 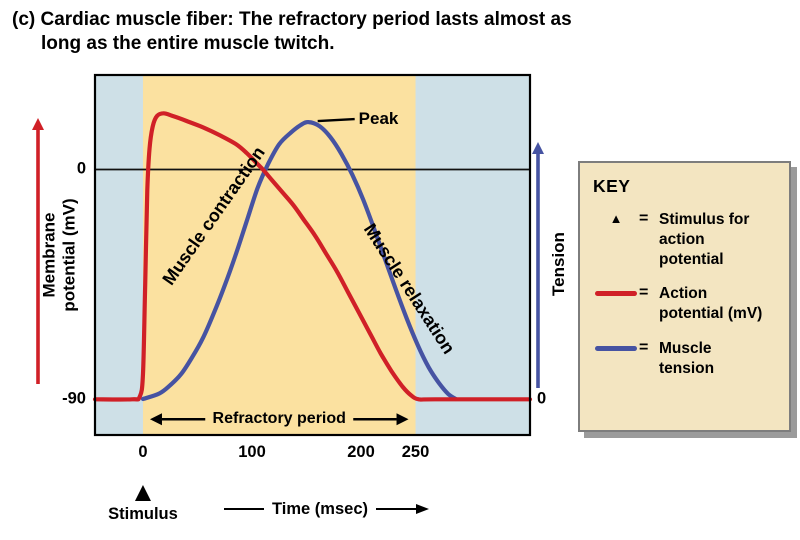 I want to click on x-tick-0: 0, so click(x=143, y=452).